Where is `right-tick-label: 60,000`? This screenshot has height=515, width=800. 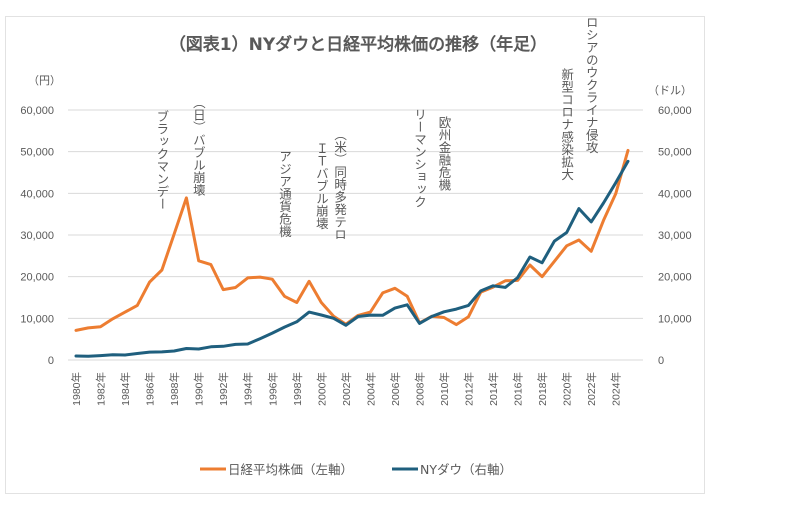
right-tick-label: 60,000 is located at coordinates (675, 111).